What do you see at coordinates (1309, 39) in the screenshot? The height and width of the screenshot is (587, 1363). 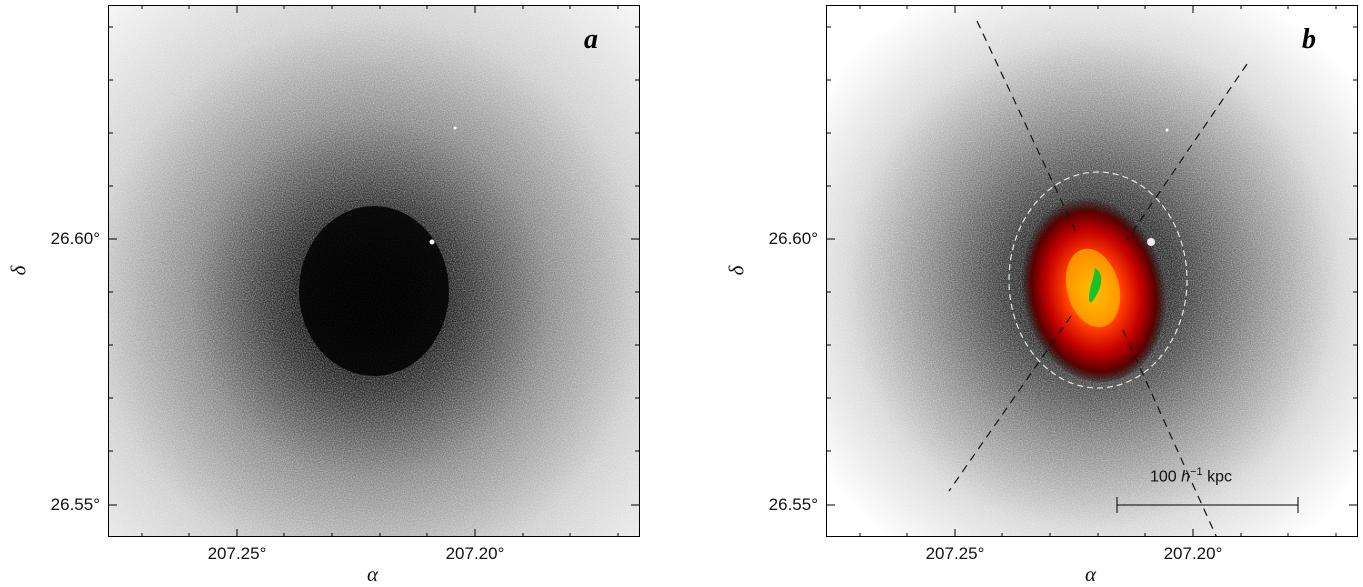 I see `panel-label-b: b` at bounding box center [1309, 39].